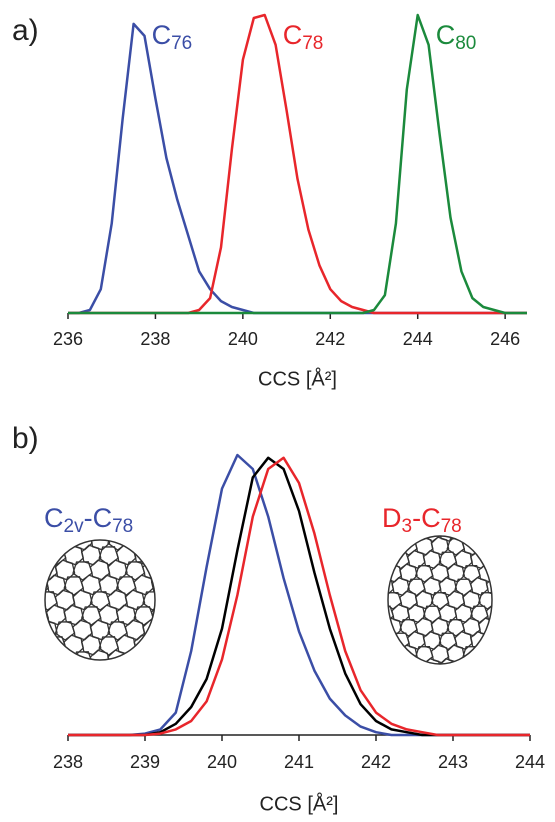 Image resolution: width=555 pixels, height=822 pixels. I want to click on x-tick-label: 238, so click(155, 339).